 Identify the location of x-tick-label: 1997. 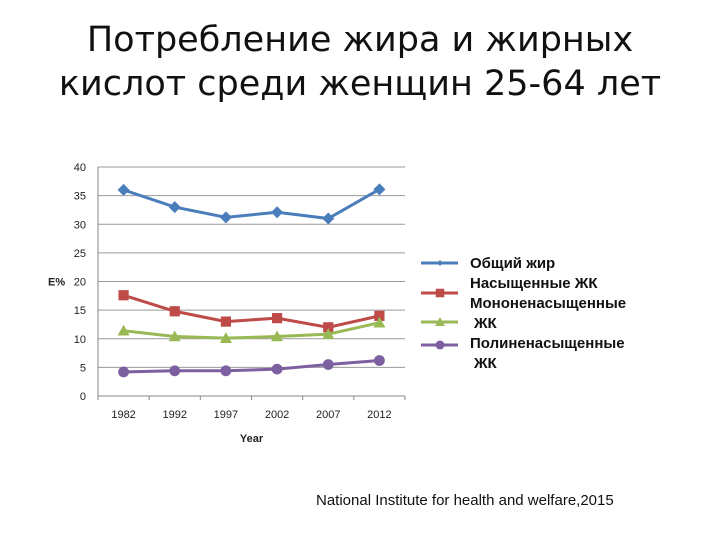
(226, 415).